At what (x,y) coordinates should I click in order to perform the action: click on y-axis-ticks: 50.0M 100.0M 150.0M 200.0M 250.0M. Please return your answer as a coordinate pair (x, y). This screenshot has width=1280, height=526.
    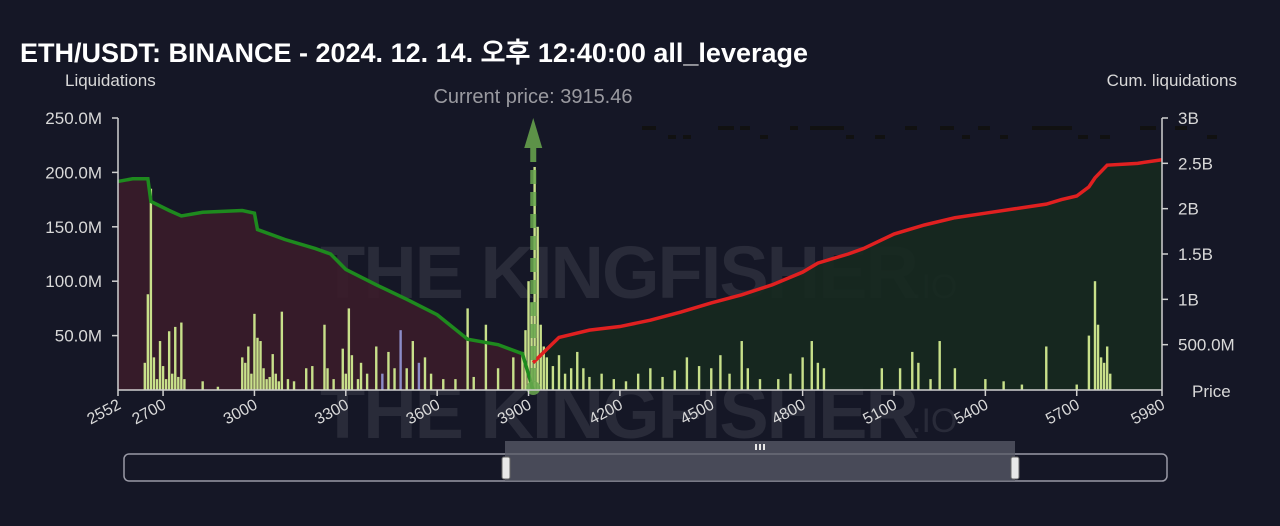
    Looking at the image, I should click on (81, 227).